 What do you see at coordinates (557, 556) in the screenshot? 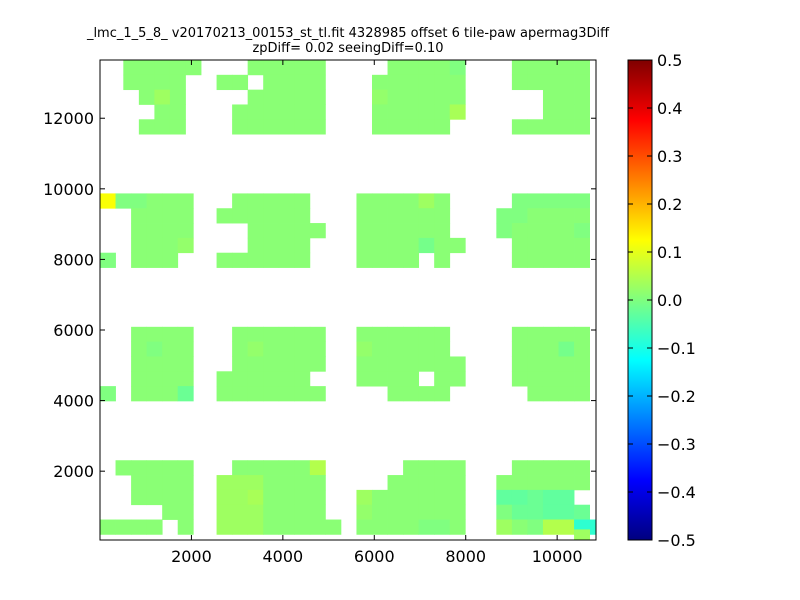
I see `x-tick-label: 10000` at bounding box center [557, 556].